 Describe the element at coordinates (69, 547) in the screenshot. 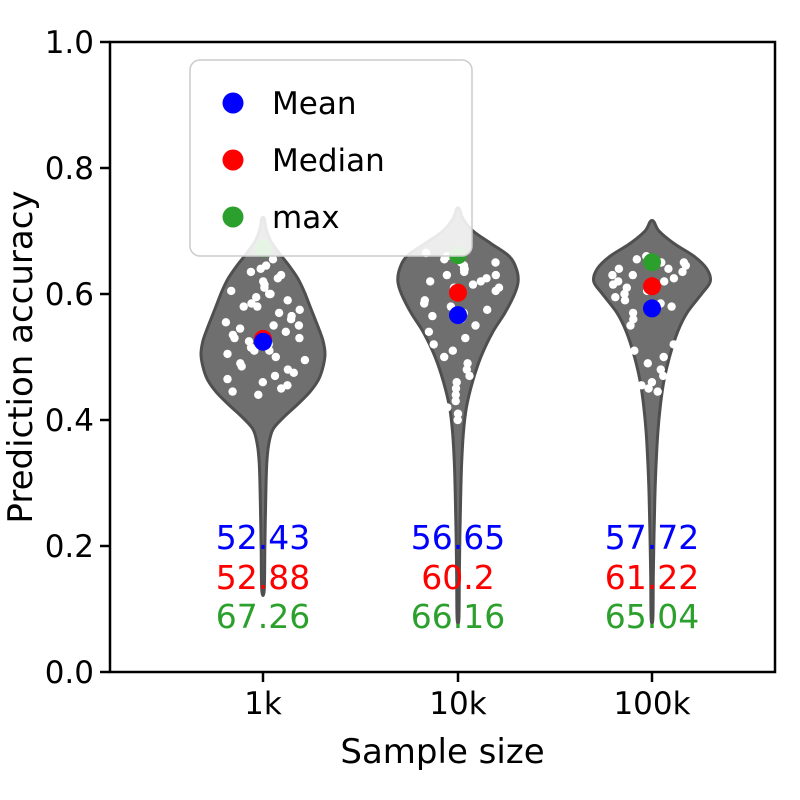

I see `y-tick-label-0.2: 0.2` at that location.